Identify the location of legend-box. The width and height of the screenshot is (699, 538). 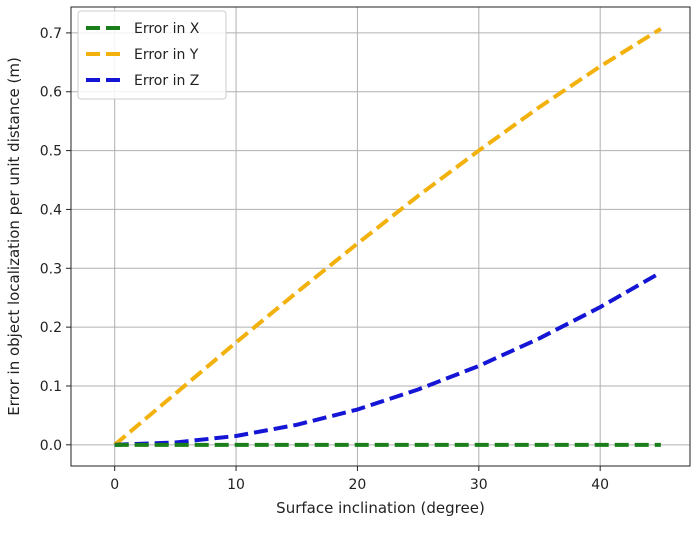
(152, 55).